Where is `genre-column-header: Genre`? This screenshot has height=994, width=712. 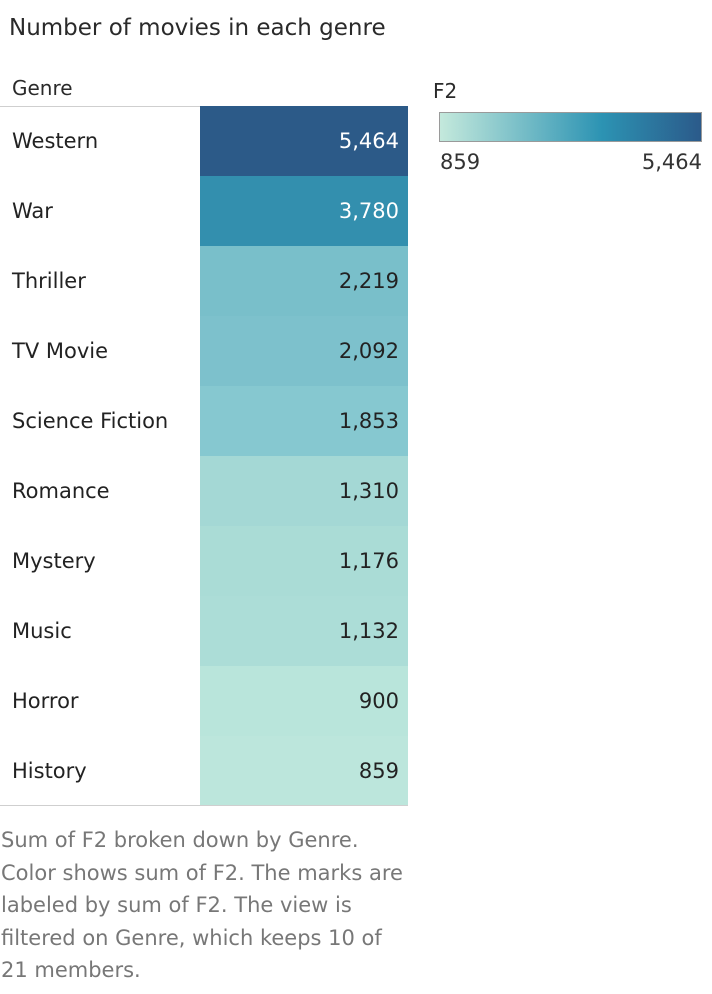
genre-column-header: Genre is located at coordinates (42, 88).